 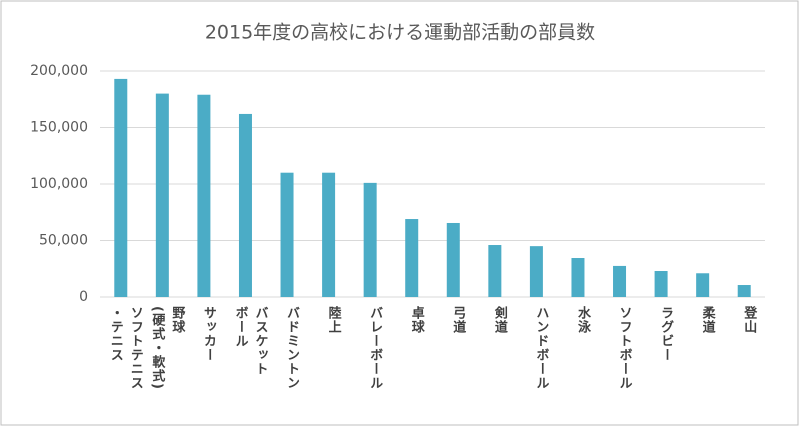 I want to click on x-tick-label: 柔道, so click(x=707, y=320).